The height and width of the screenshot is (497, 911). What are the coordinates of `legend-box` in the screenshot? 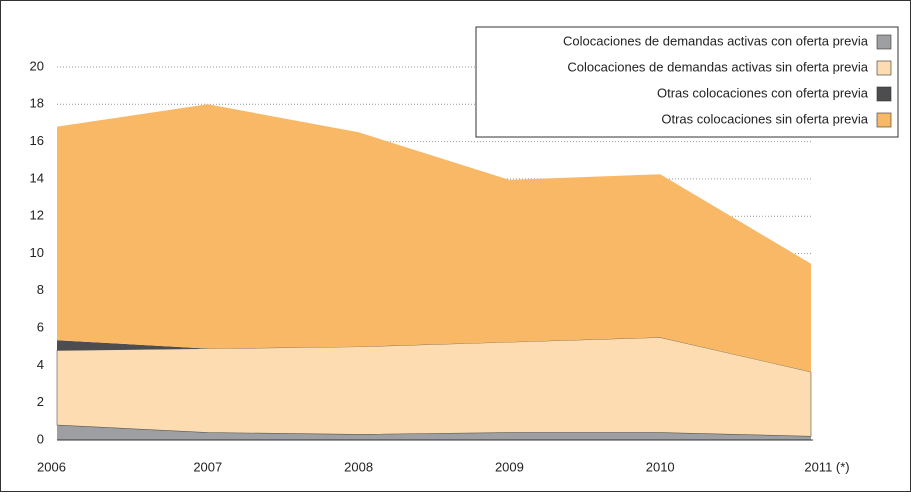 It's located at (687, 82).